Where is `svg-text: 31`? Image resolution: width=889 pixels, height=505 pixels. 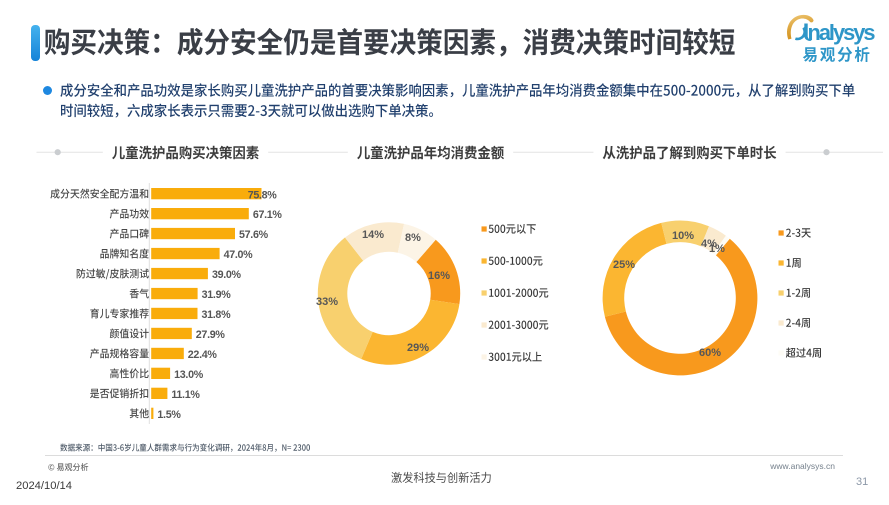 svg-text: 31 is located at coordinates (862, 482).